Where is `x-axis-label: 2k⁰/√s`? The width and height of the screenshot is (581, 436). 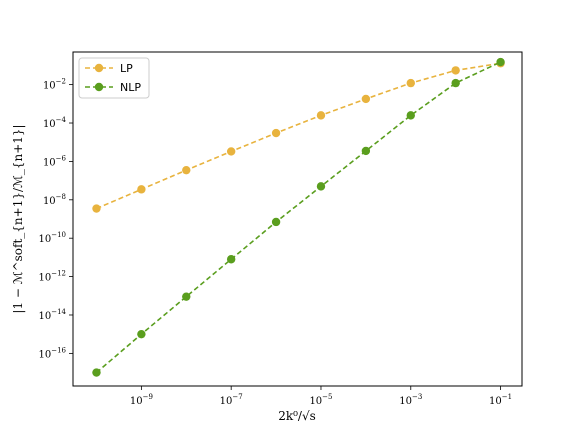 x-axis-label: 2k⁰/√s is located at coordinates (297, 416).